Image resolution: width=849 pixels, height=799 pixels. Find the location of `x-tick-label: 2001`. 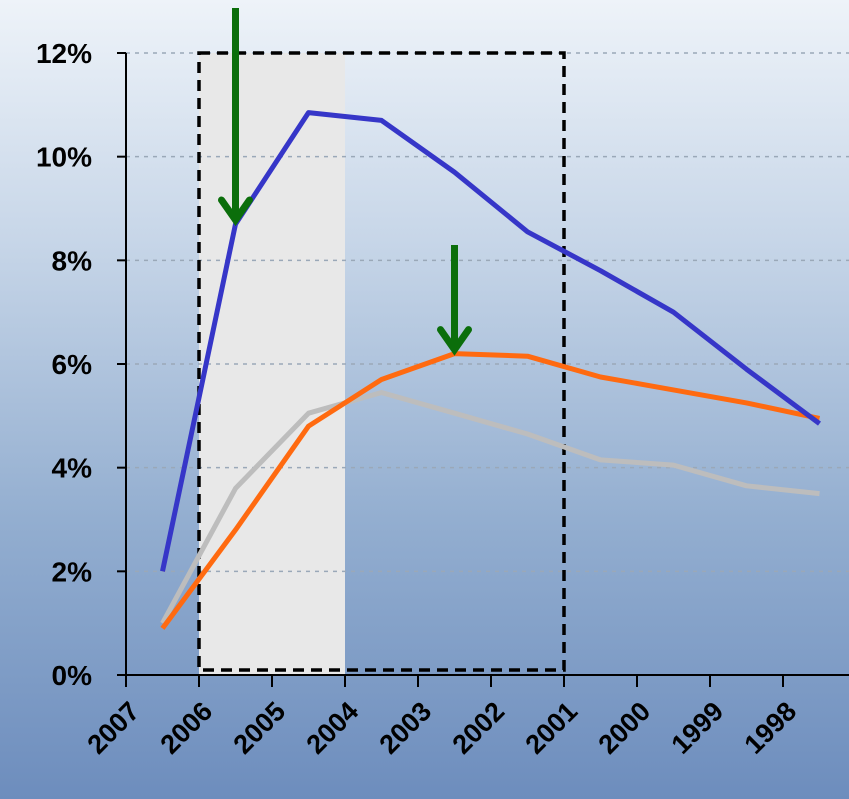

x-tick-label: 2001 is located at coordinates (552, 728).